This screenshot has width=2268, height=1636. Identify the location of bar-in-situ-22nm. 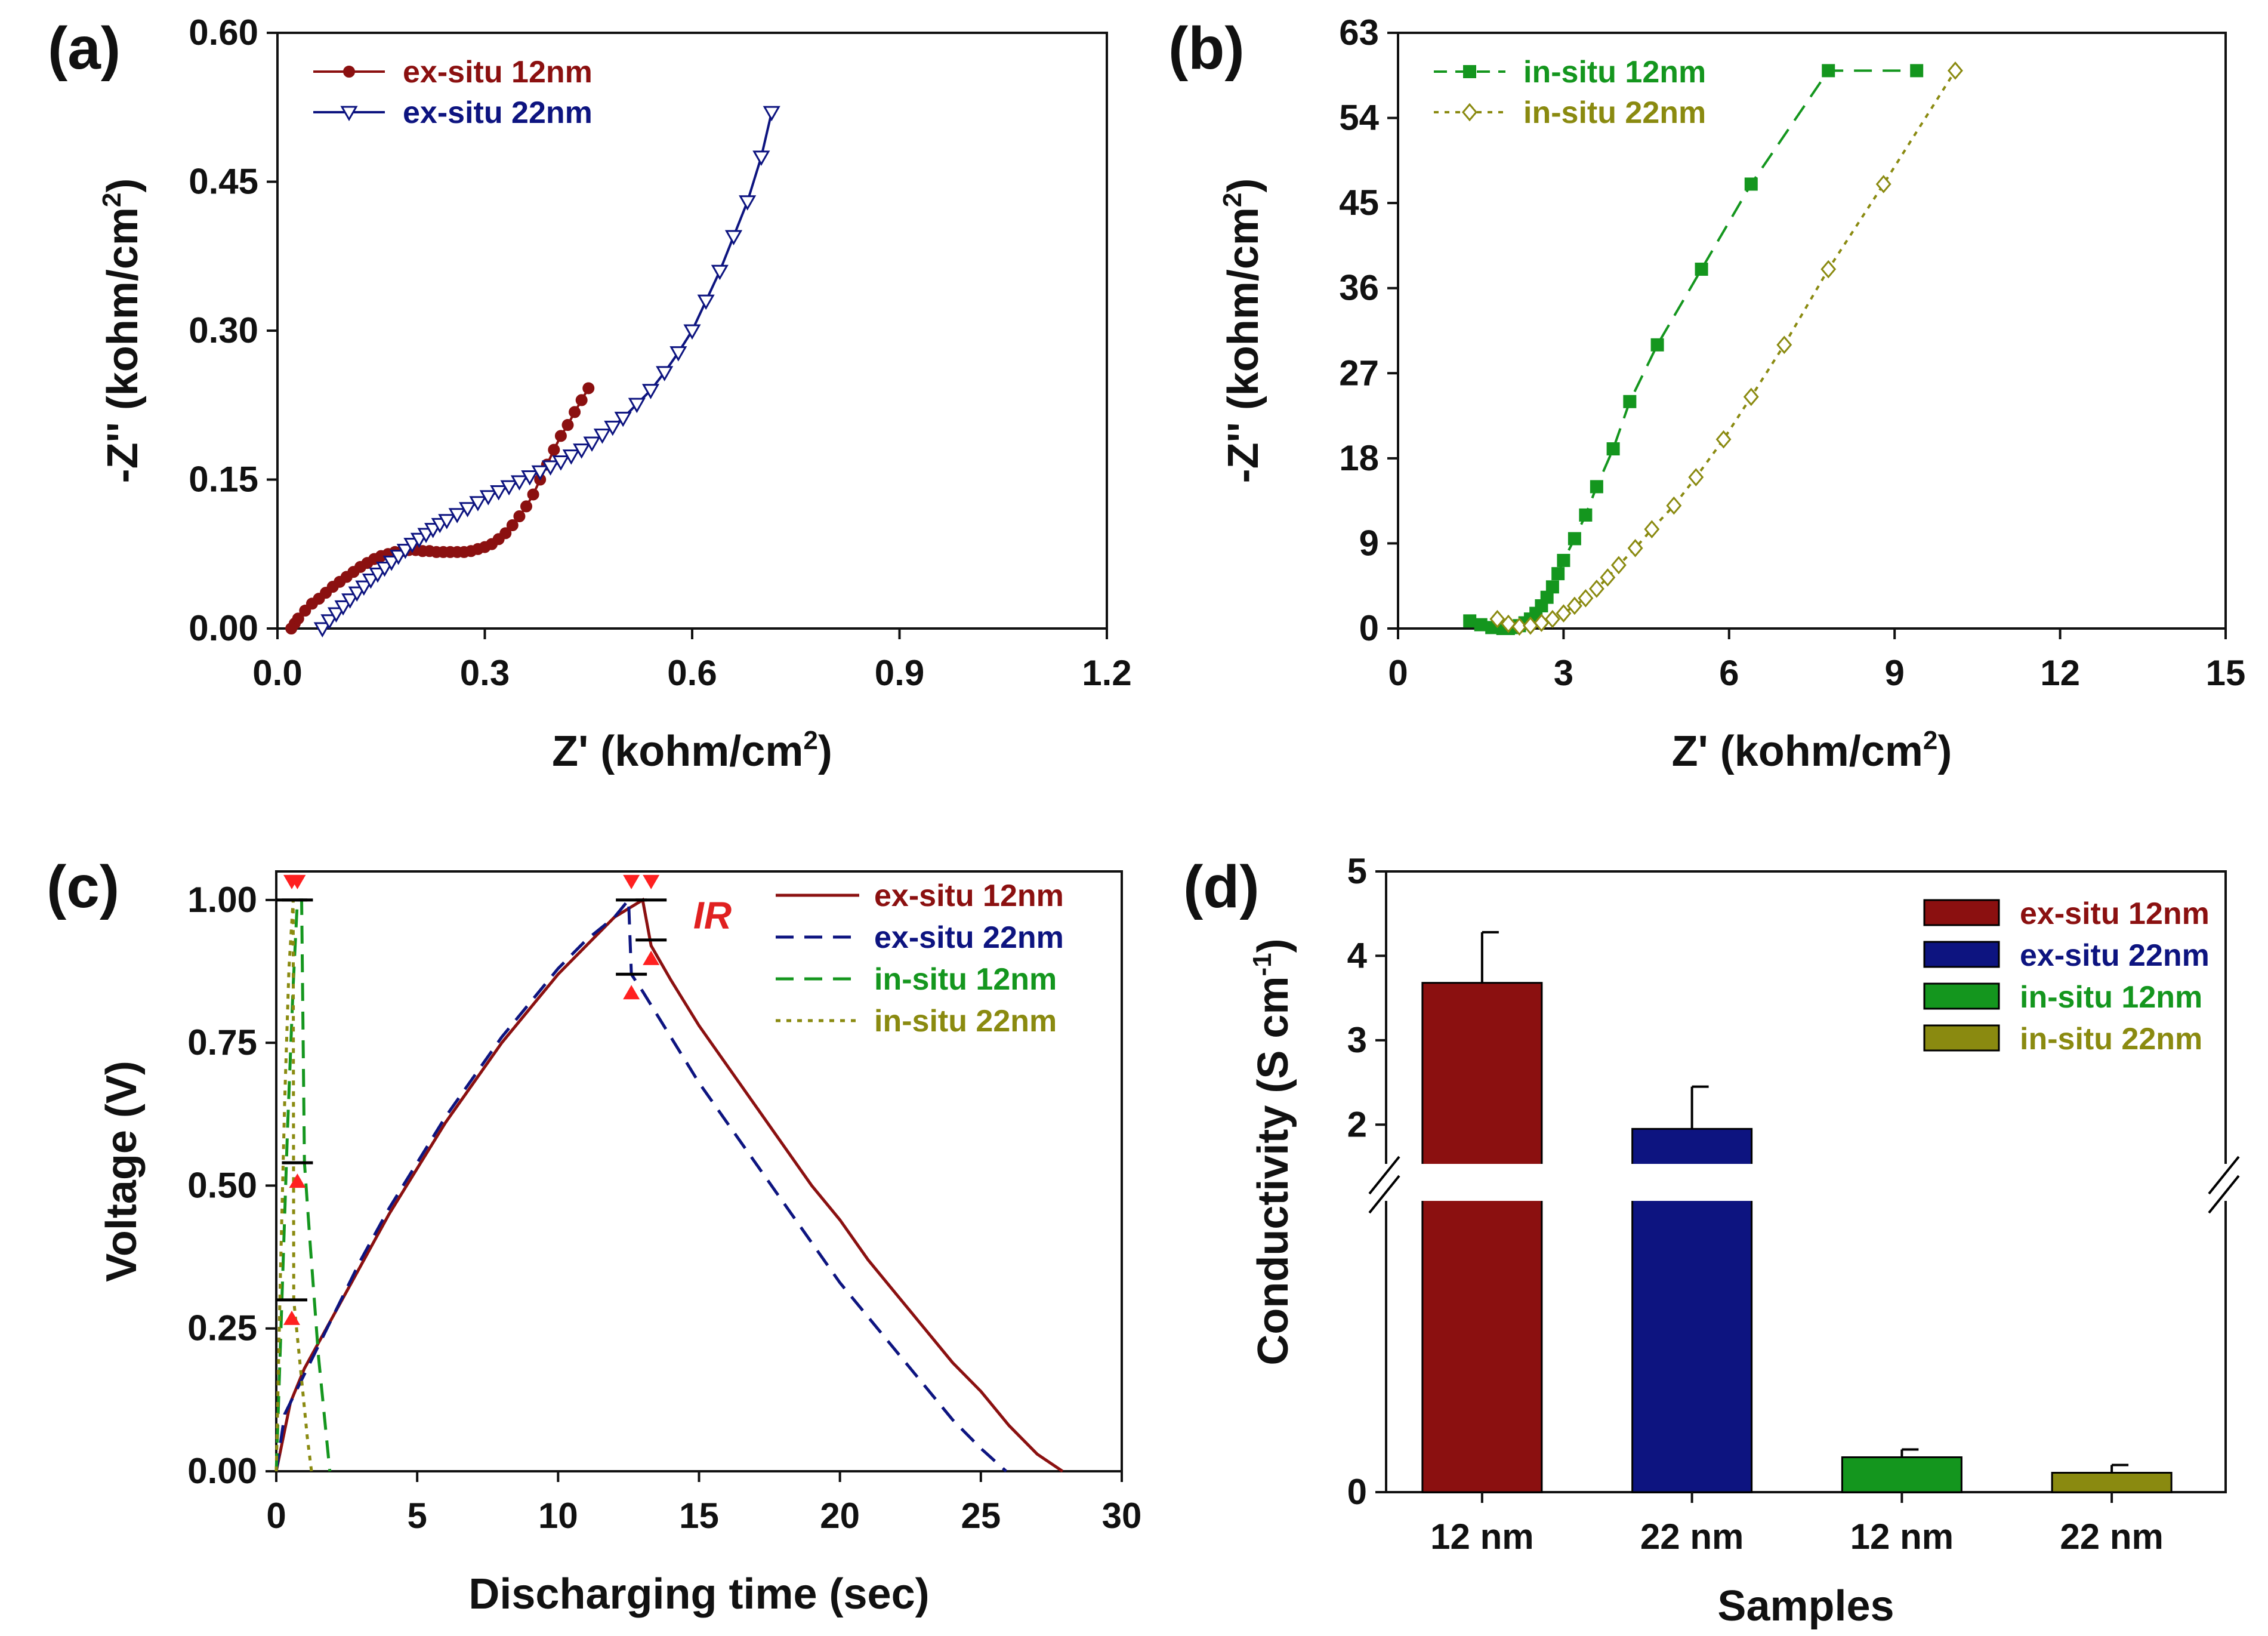
(2112, 1483).